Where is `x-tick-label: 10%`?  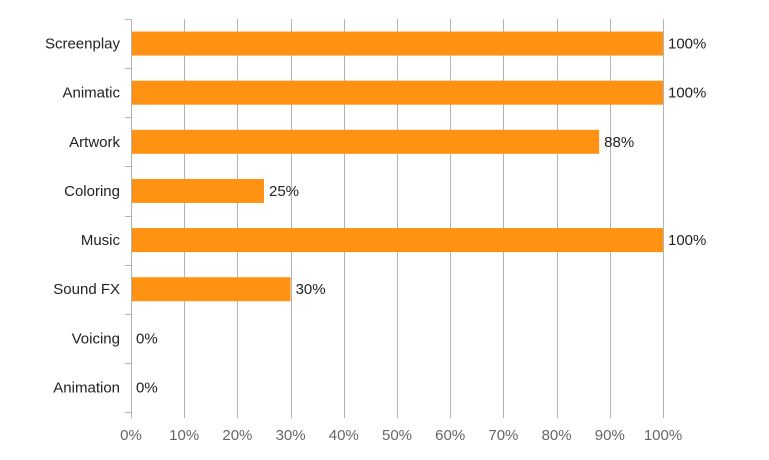
x-tick-label: 10% is located at coordinates (184, 435).